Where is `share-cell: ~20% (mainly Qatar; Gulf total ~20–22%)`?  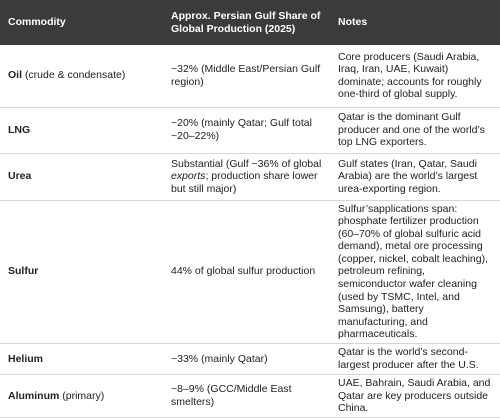
share-cell: ~20% (mainly Qatar; Gulf total ~20–22%) is located at coordinates (246, 130).